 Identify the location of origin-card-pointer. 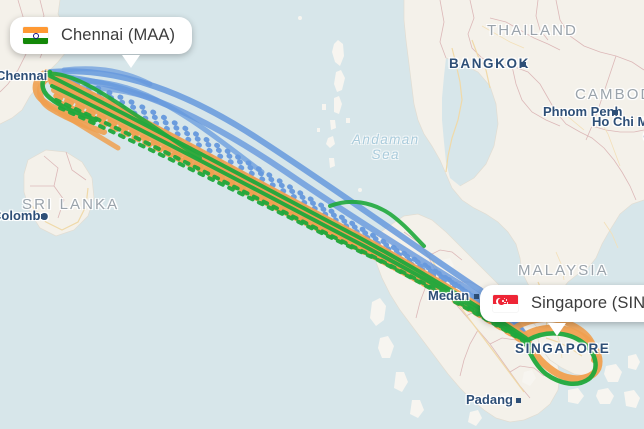
(131, 61).